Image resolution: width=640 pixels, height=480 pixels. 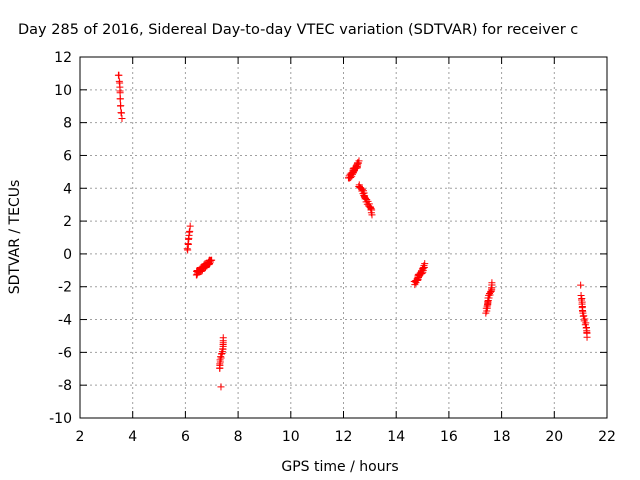 I want to click on y-tick-label: 2, so click(x=67, y=222).